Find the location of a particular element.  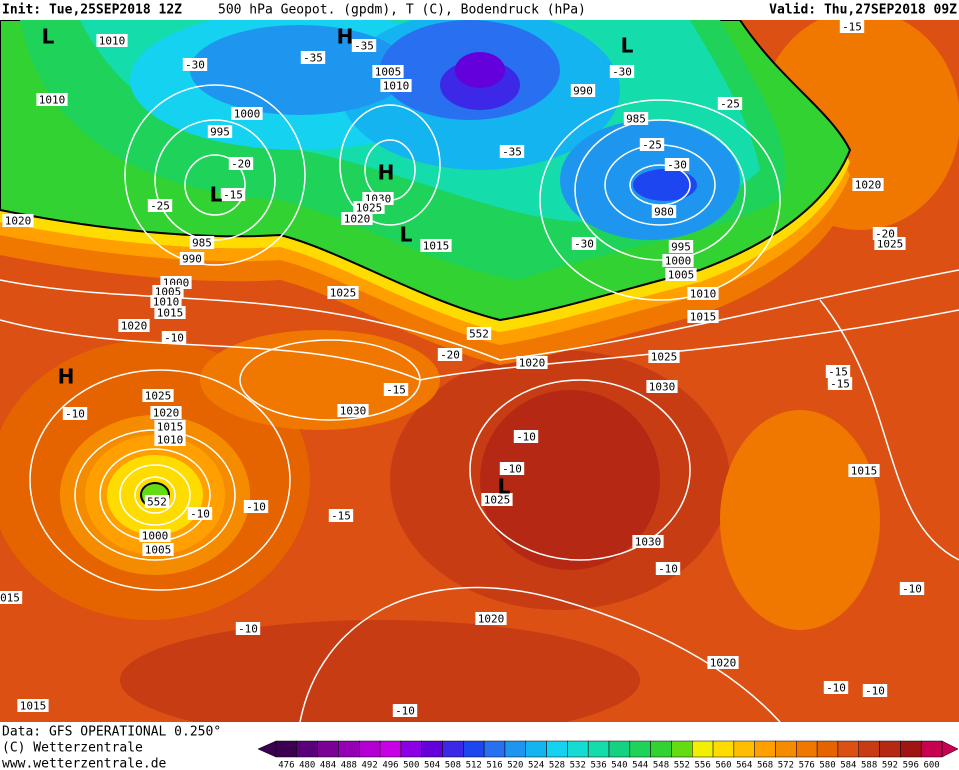

isobar-label: 990 is located at coordinates (192, 259).